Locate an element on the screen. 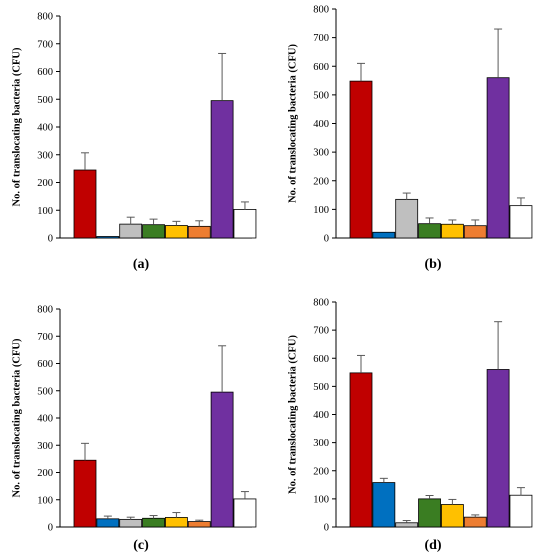 The image size is (550, 557). panel-label: (d) is located at coordinates (432, 545).